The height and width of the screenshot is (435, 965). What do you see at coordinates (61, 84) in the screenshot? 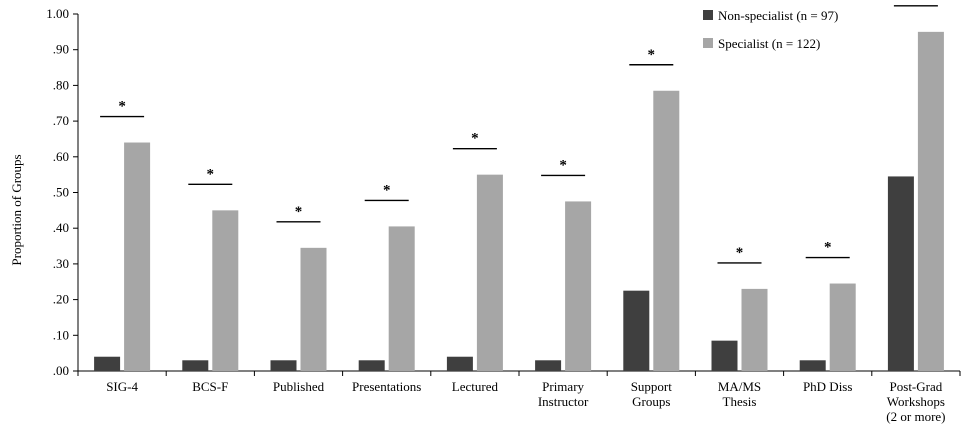
I see `y-tick-label: .80` at bounding box center [61, 84].